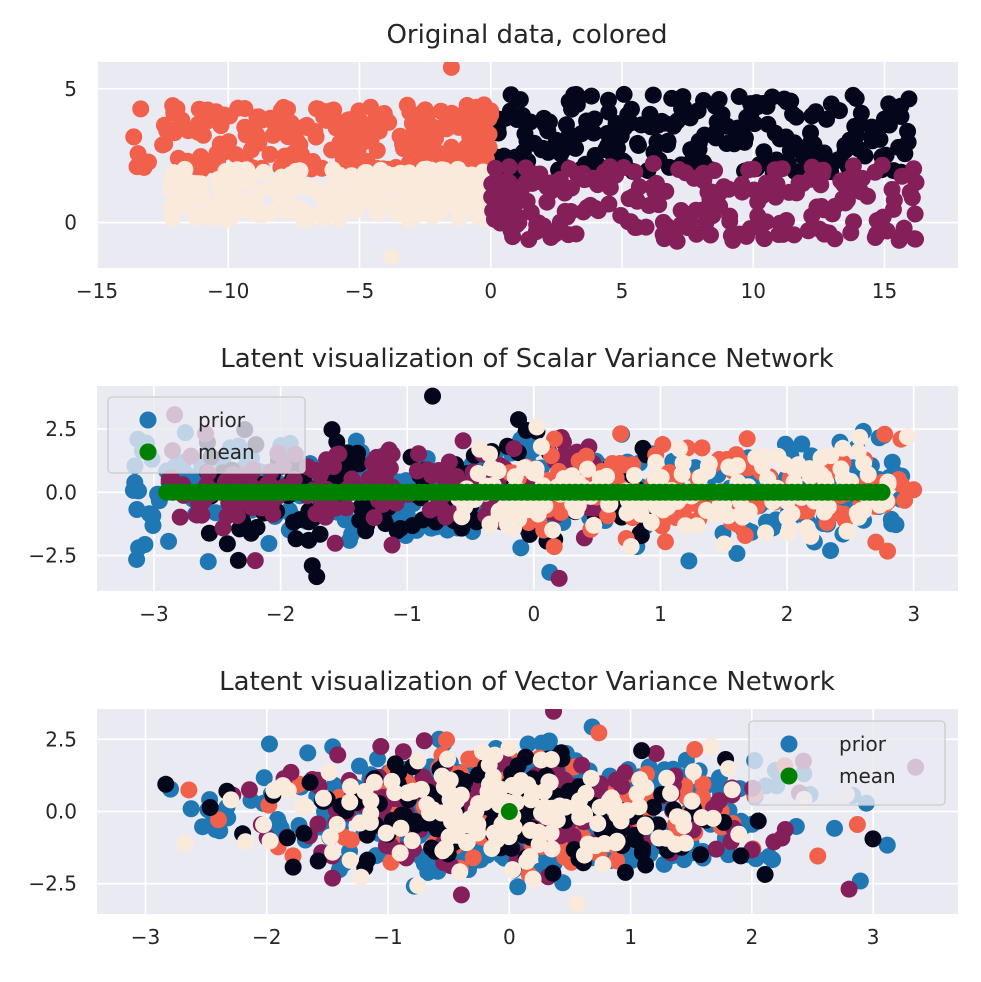 This screenshot has height=982, width=981. I want to click on legend-label-mean: mean, so click(226, 452).